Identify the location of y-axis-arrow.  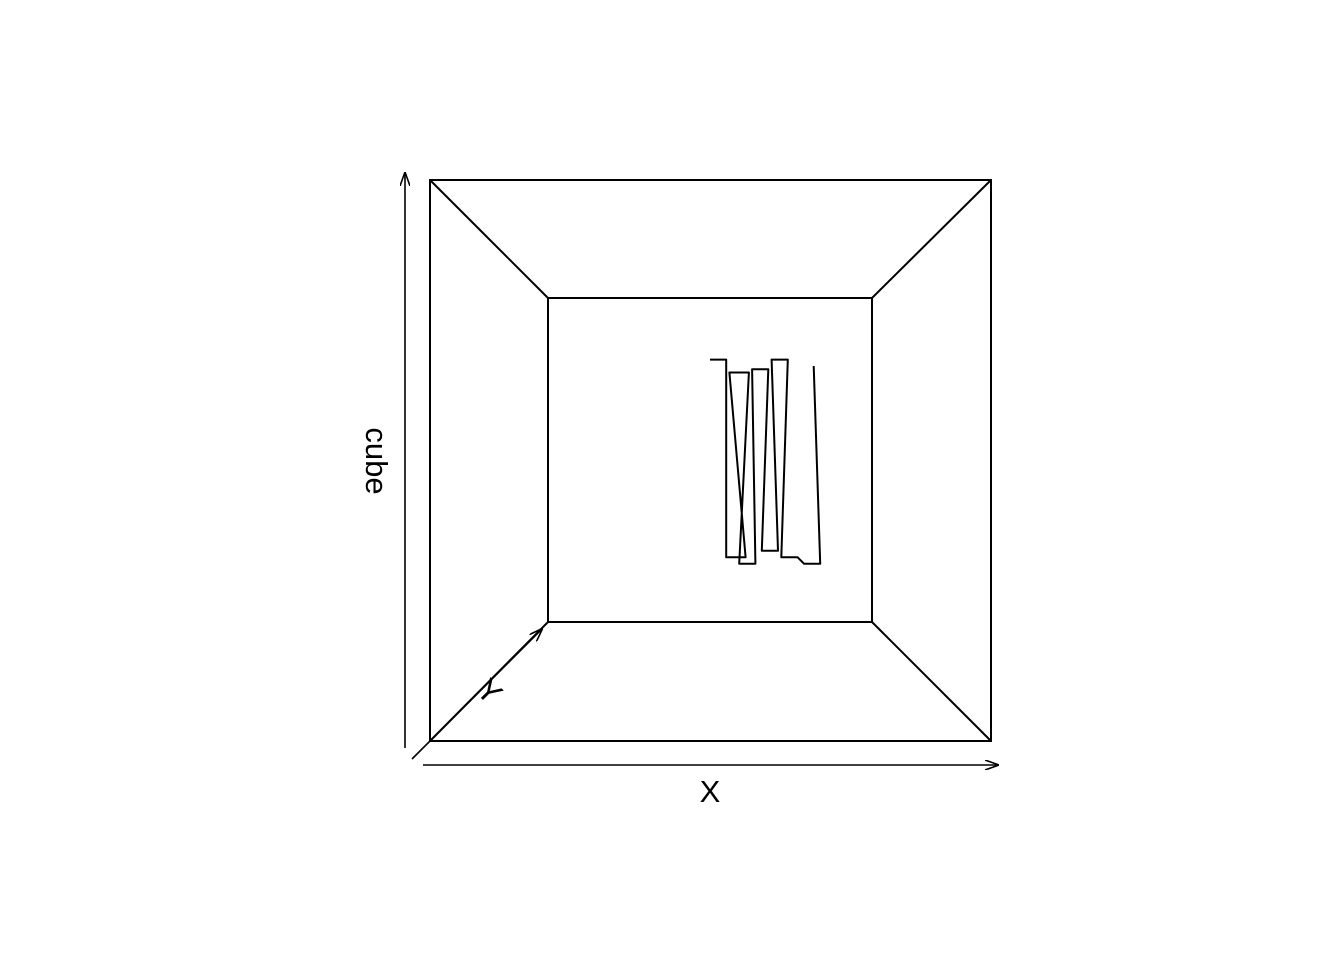
(476, 694).